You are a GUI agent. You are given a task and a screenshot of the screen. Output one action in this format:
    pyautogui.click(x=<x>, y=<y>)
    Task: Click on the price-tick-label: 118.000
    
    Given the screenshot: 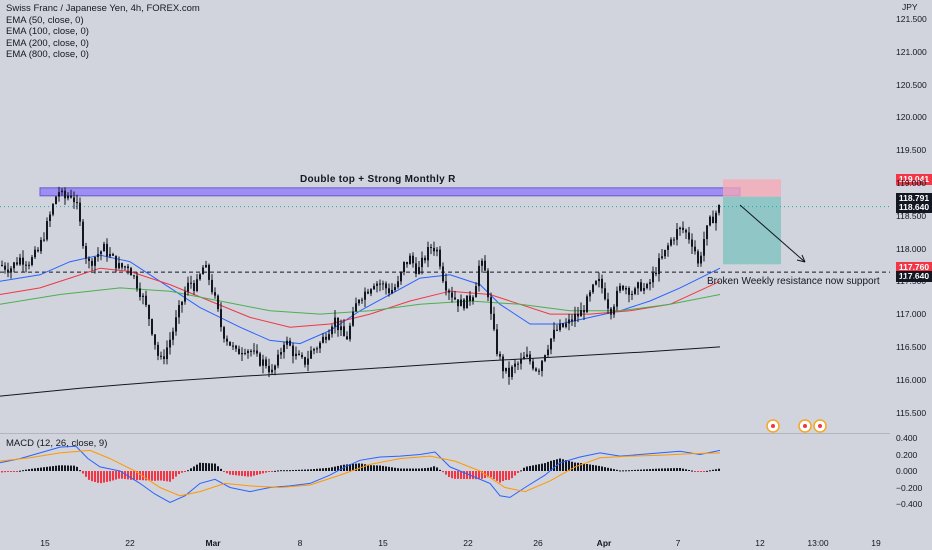 What is the action you would take?
    pyautogui.click(x=911, y=248)
    